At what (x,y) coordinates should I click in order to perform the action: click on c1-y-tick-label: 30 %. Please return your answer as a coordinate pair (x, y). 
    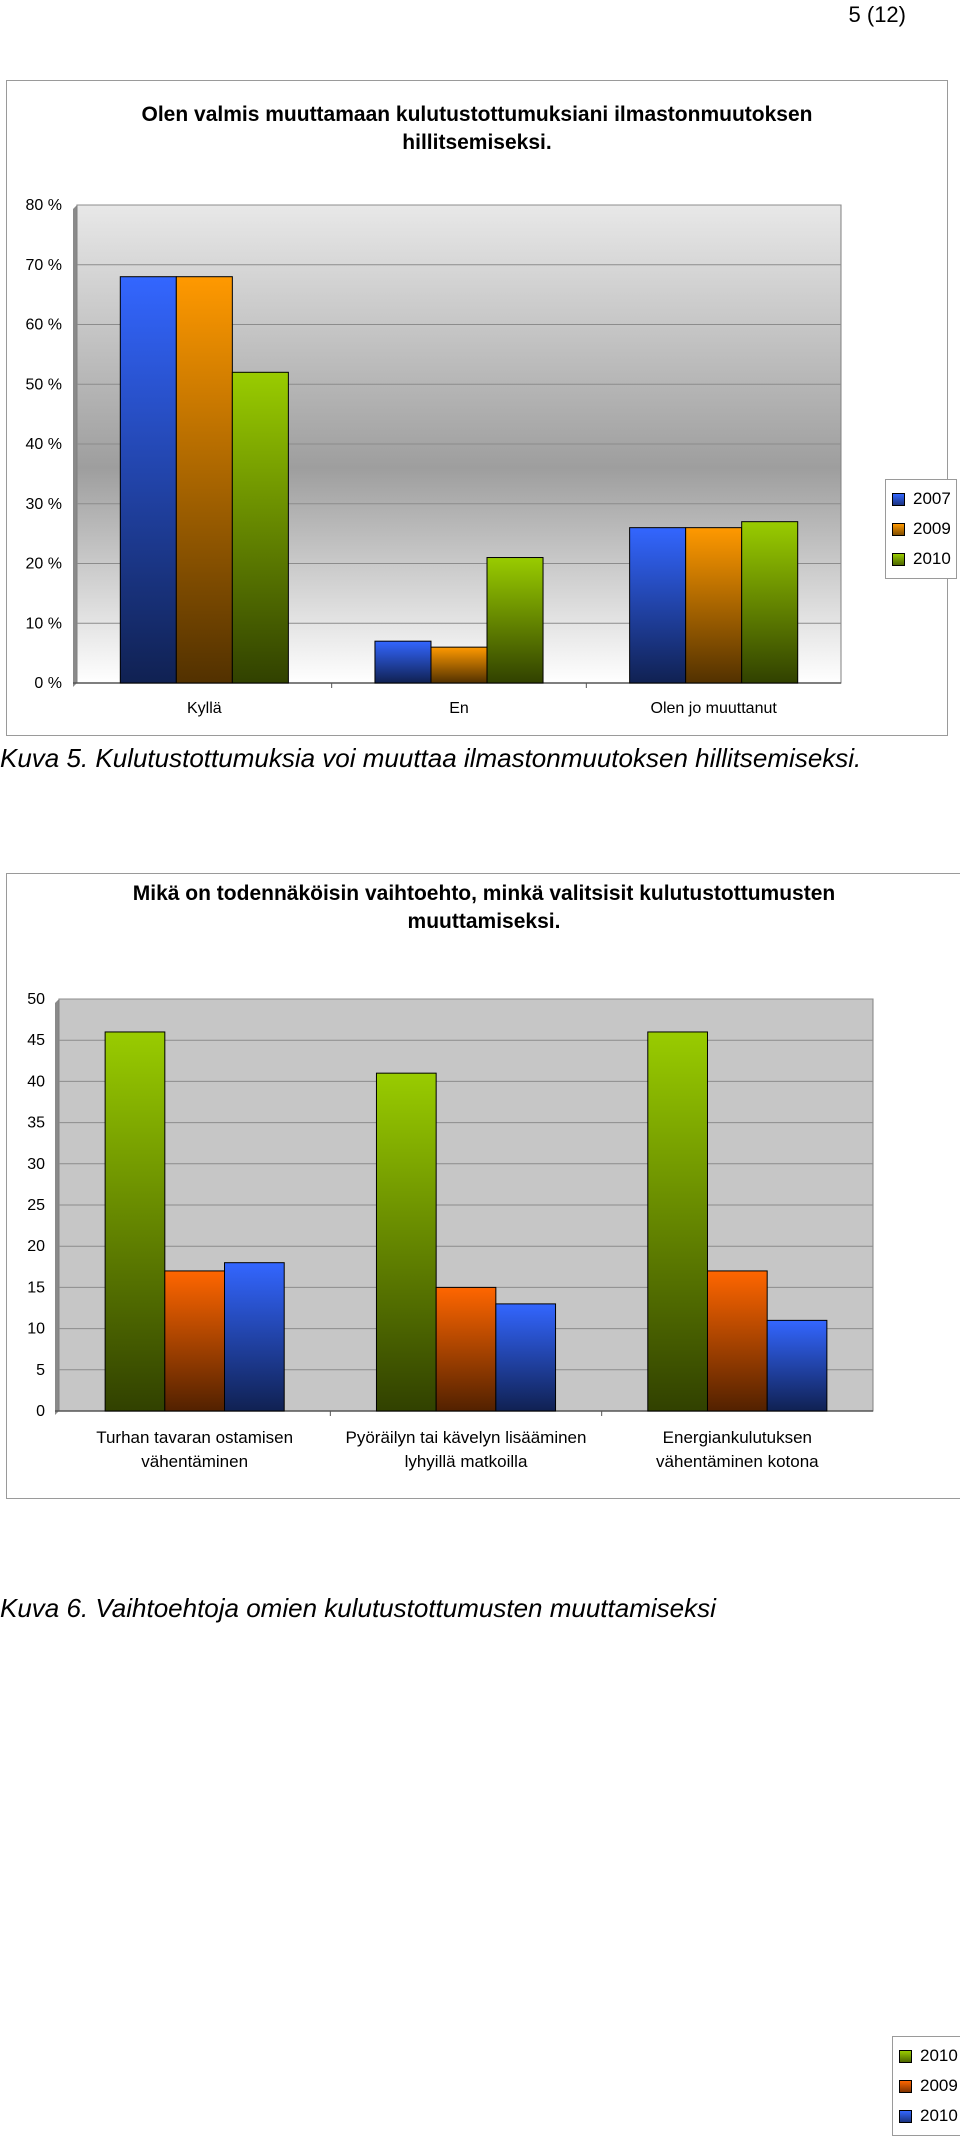
    Looking at the image, I should click on (44, 504).